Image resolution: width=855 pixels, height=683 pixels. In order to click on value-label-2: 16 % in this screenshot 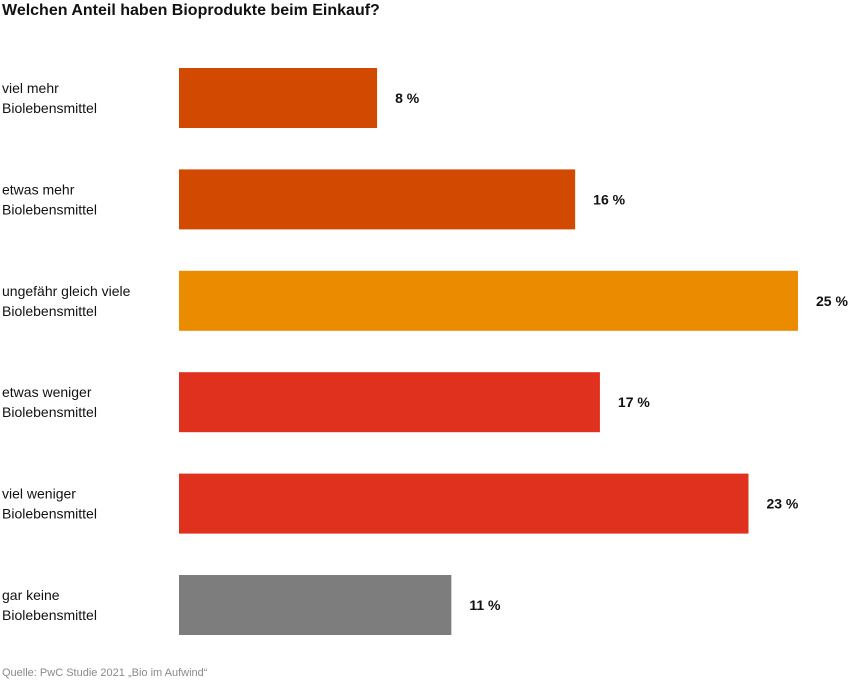, I will do `click(609, 199)`.